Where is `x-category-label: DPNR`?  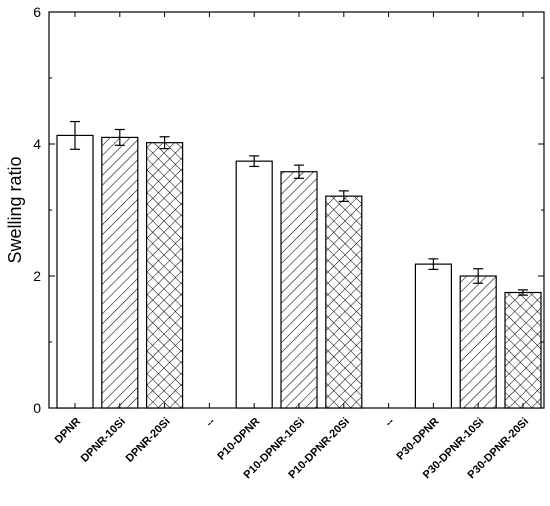 x-category-label: DPNR is located at coordinates (68, 431).